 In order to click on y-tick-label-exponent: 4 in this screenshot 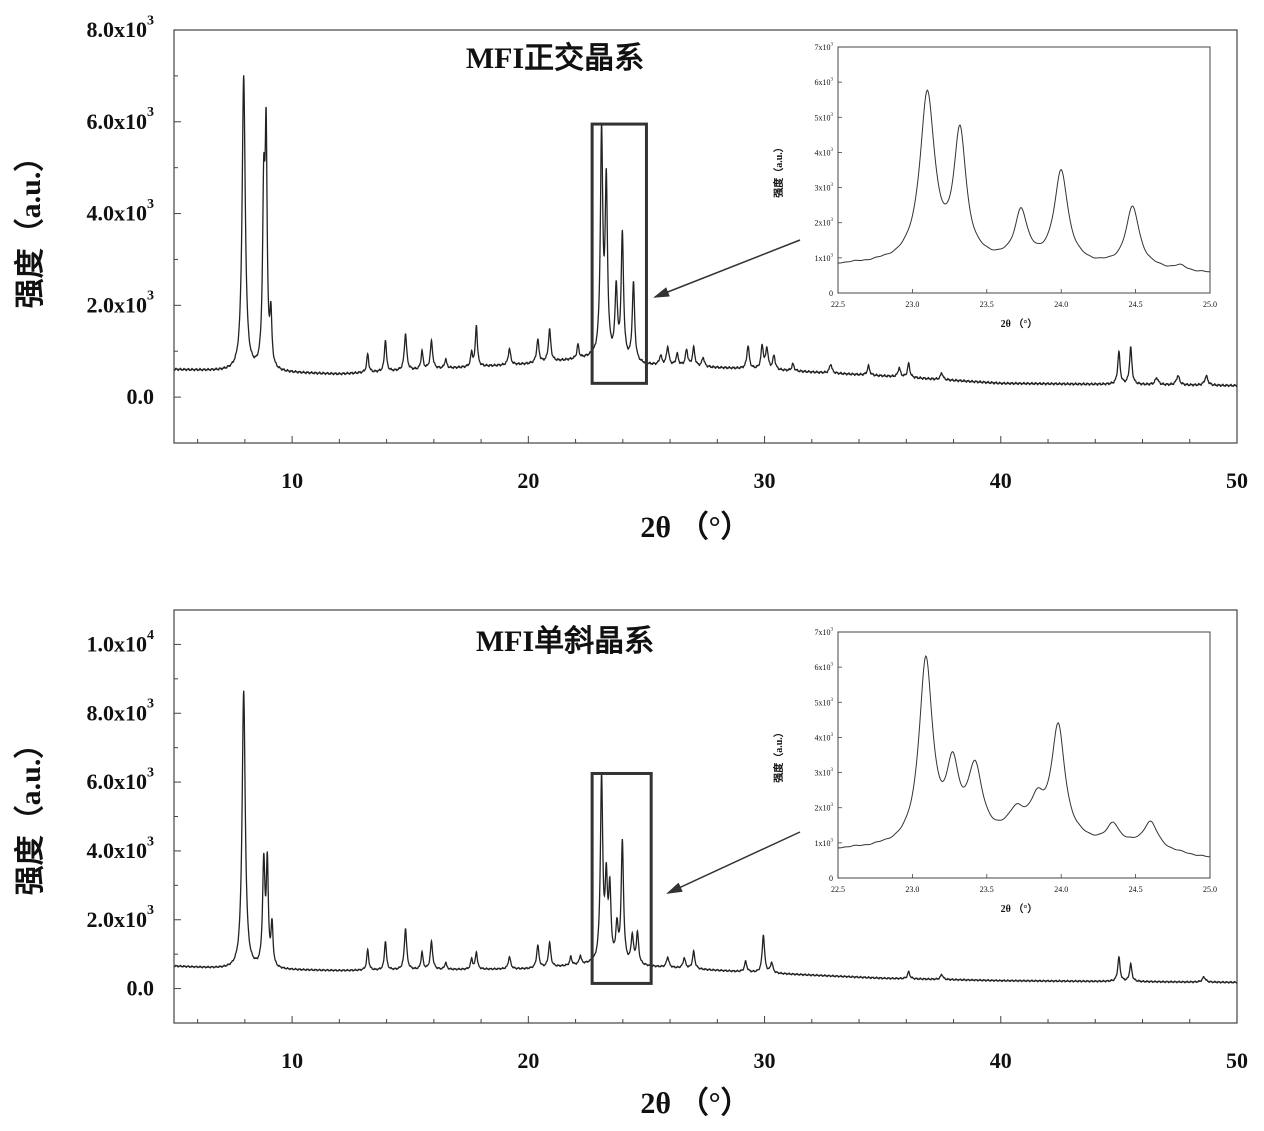, I will do `click(150, 635)`.